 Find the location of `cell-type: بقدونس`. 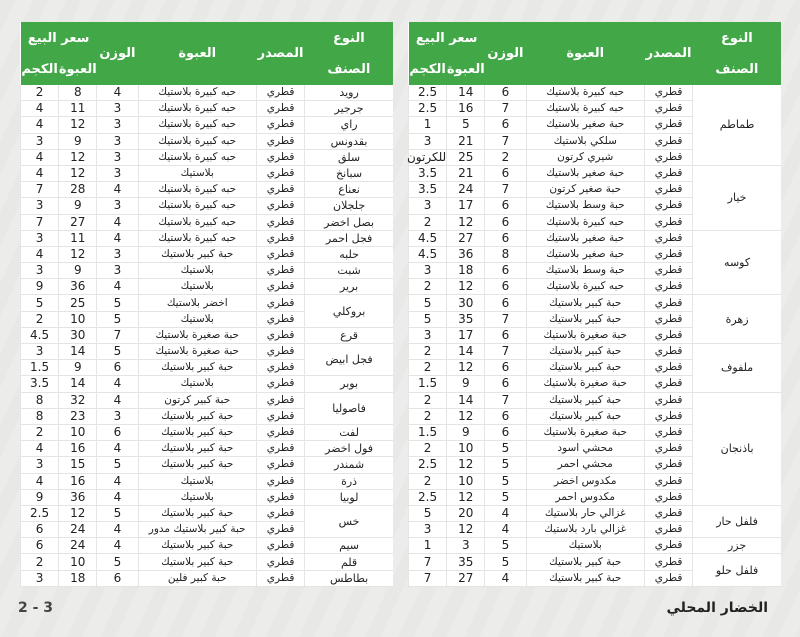

cell-type: بقدونس is located at coordinates (348, 141).